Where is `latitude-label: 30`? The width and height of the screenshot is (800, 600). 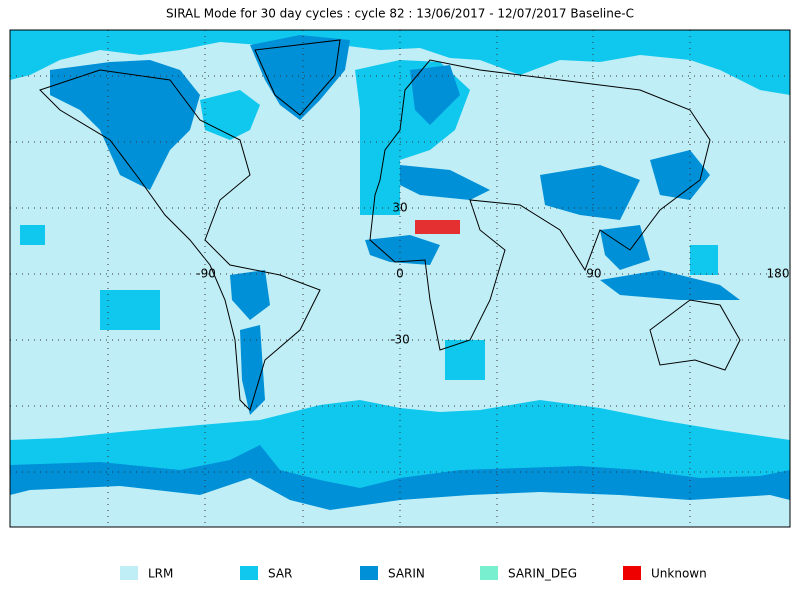
latitude-label: 30 is located at coordinates (399, 208).